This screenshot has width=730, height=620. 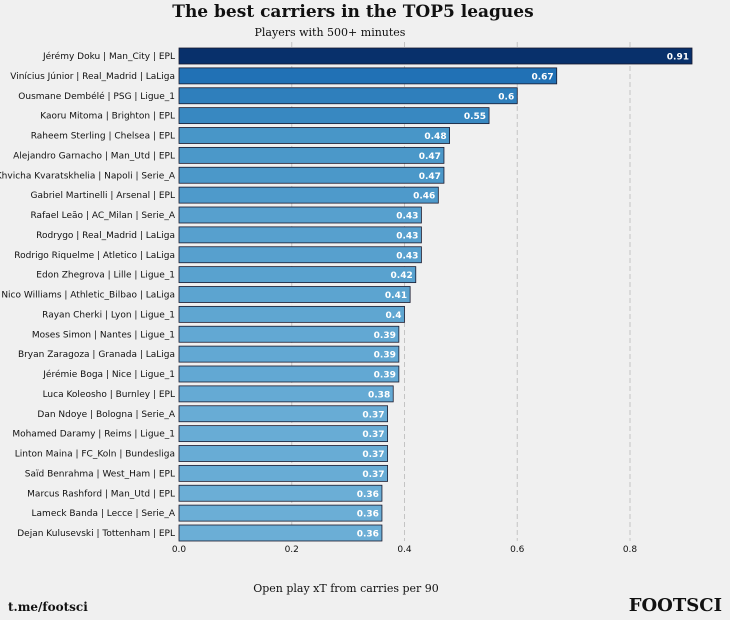 What do you see at coordinates (92, 77) in the screenshot?
I see `y-tick-label: Vinícius Júnior | Real_Madrid | LaLiga` at bounding box center [92, 77].